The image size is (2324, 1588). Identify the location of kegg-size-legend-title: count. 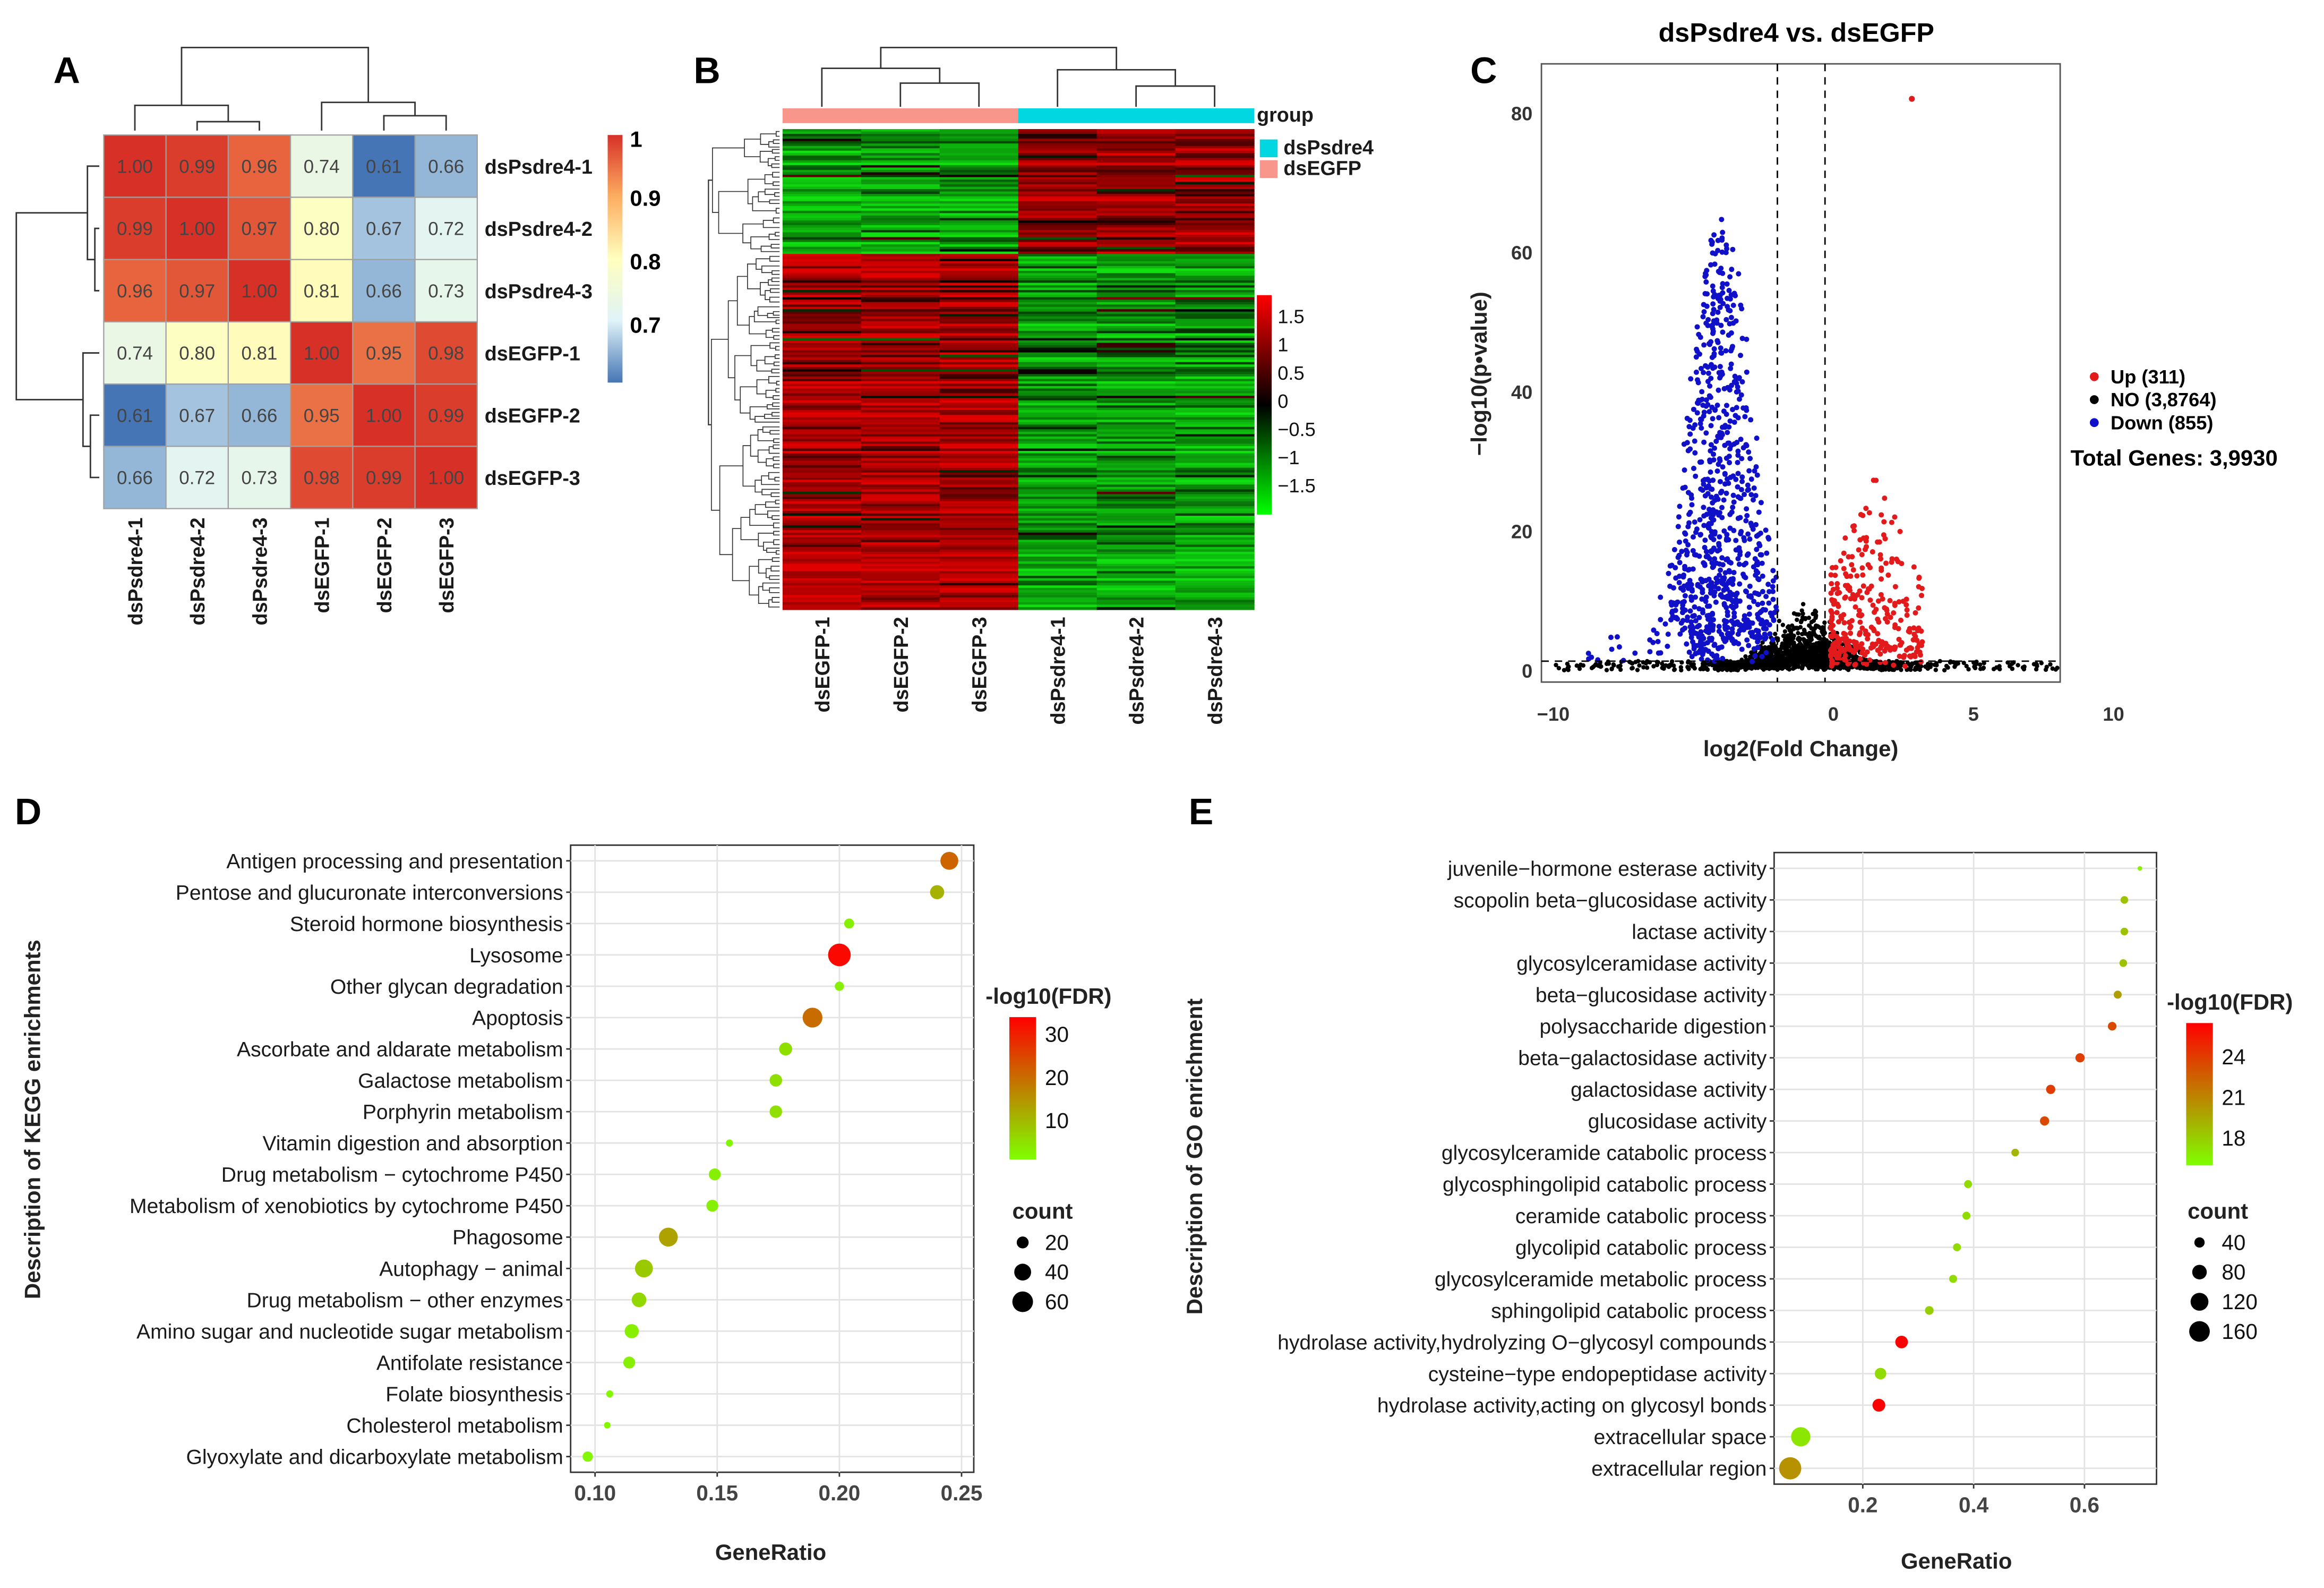
(1043, 1211).